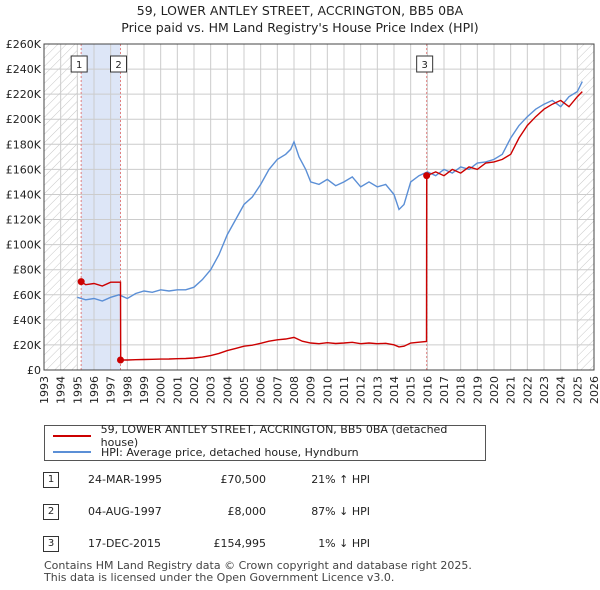 The image size is (600, 590). I want to click on x-tick-label: 2011, so click(344, 390).